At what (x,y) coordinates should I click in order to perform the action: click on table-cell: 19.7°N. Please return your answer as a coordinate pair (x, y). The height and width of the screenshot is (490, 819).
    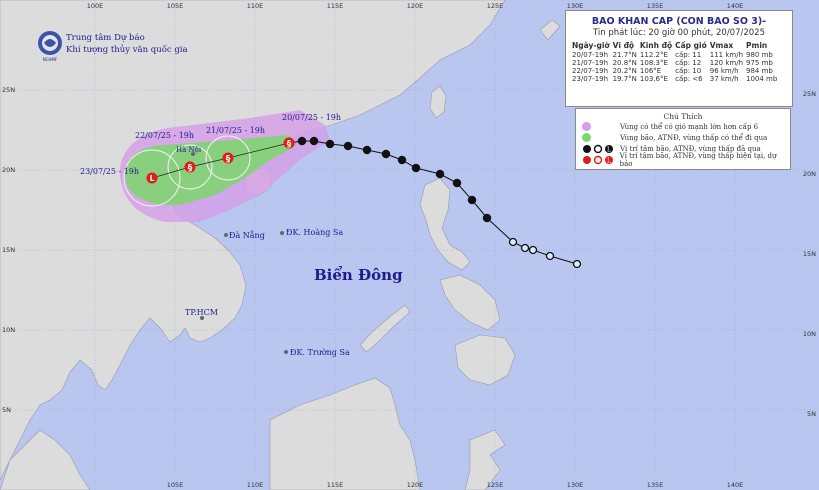
    Looking at the image, I should click on (624, 79).